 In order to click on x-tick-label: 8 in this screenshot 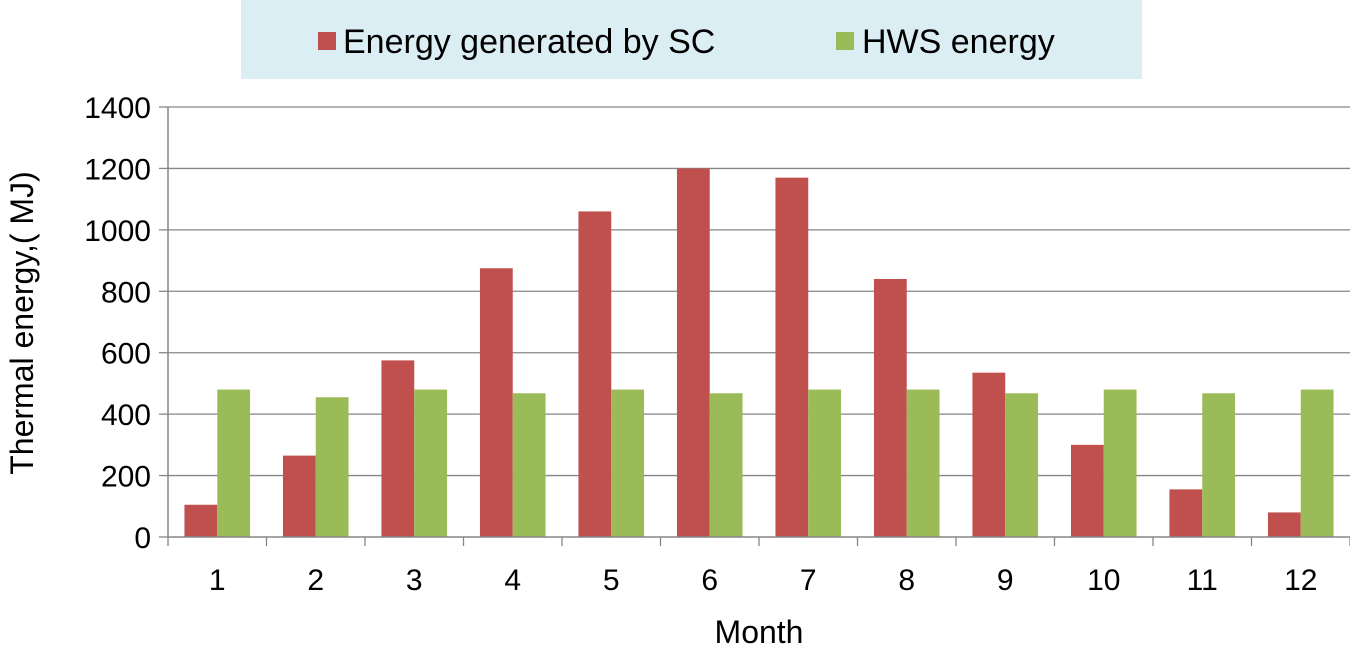, I will do `click(906, 580)`.